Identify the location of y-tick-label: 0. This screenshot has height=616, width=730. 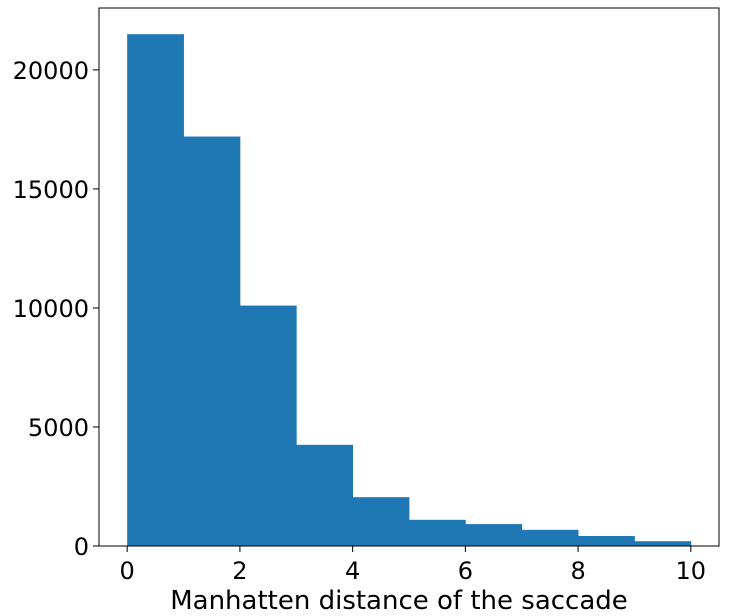
(81, 547).